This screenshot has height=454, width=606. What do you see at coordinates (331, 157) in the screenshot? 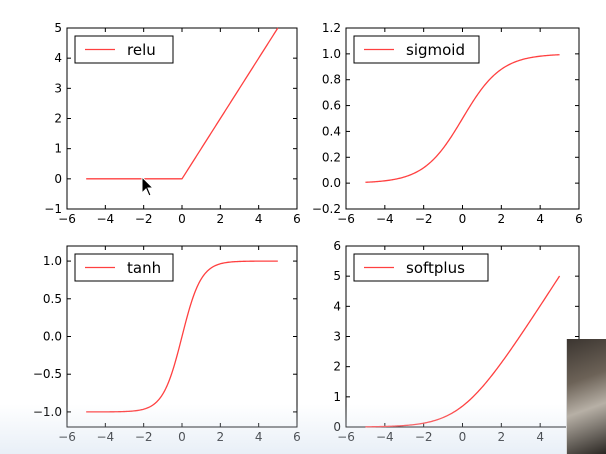
I see `y-tick-label: 0.2` at bounding box center [331, 157].